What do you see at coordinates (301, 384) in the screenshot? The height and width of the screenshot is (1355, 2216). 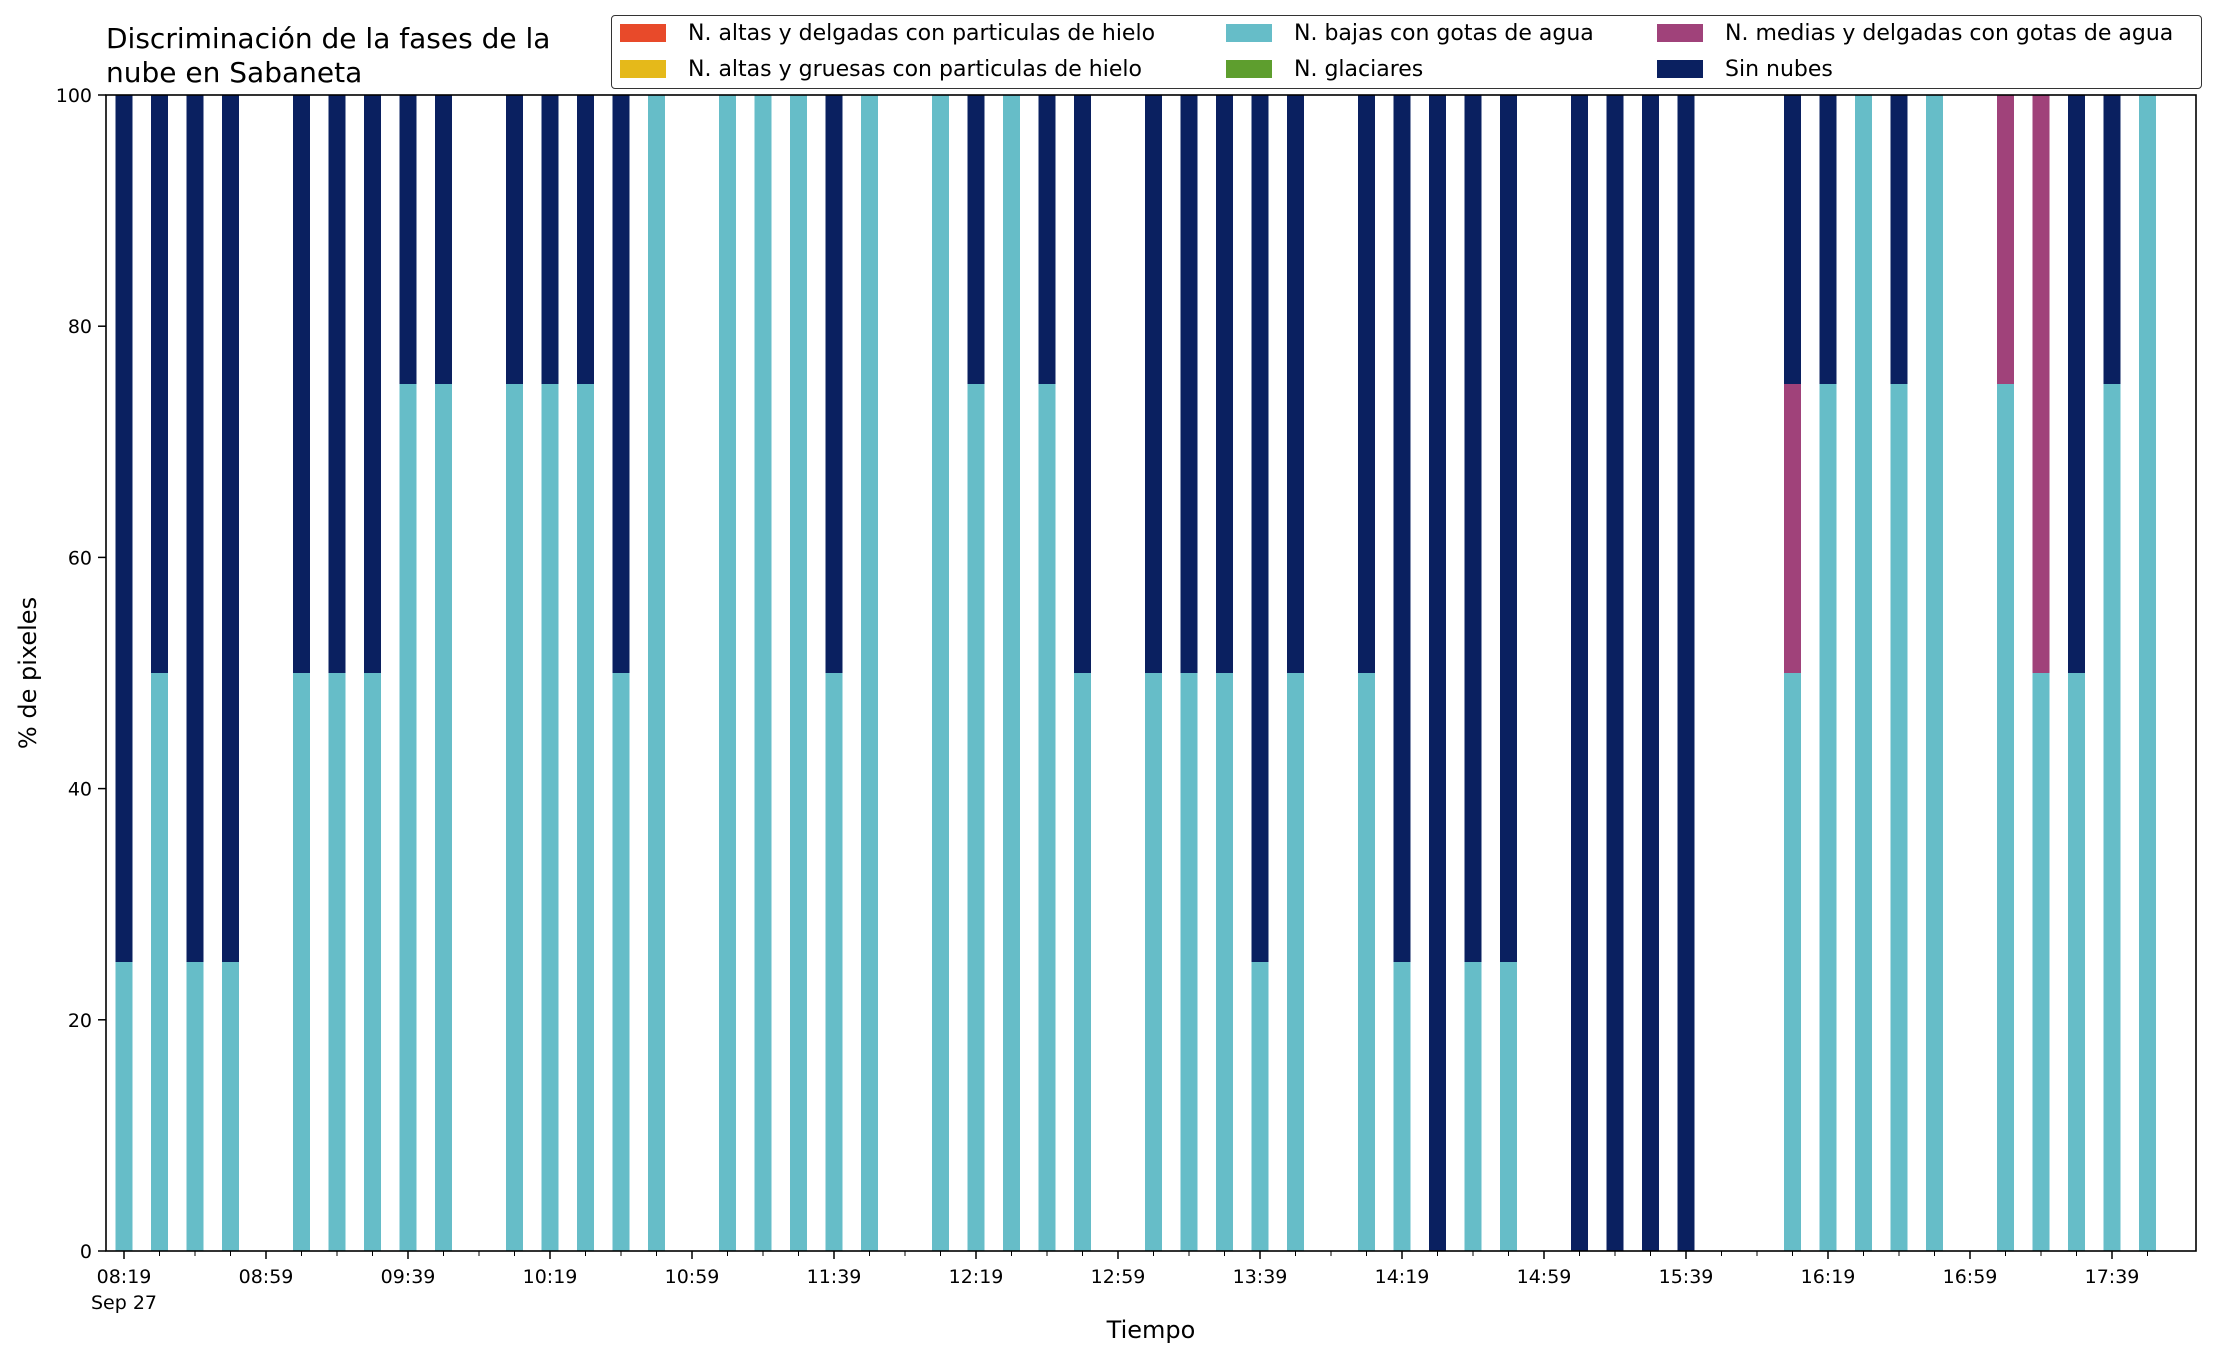 I see `bar-segment-0909-s5` at bounding box center [301, 384].